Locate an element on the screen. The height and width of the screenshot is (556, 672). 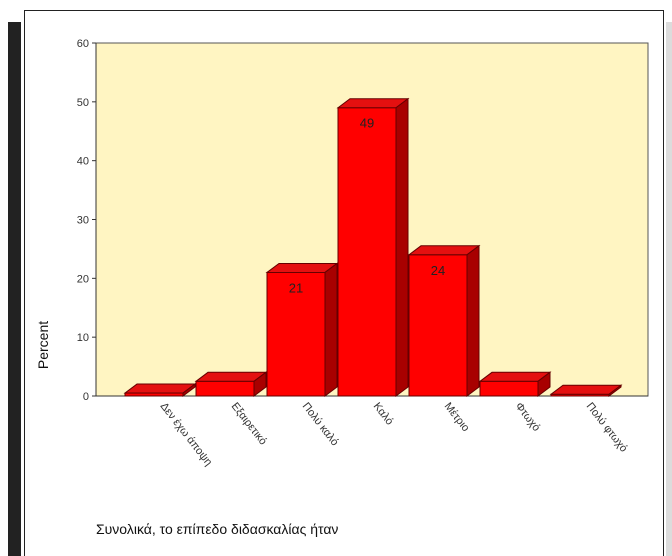
x-axis-title: Συνολικά, το επίπεδο διδασκαλίας ήταν is located at coordinates (217, 529).